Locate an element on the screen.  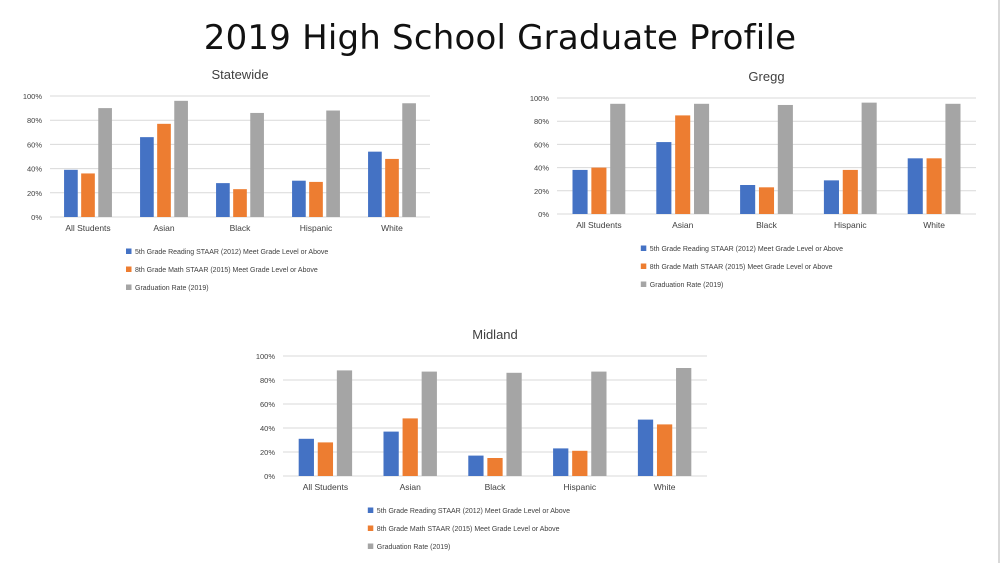
chart-0-category-label: White is located at coordinates (392, 228).